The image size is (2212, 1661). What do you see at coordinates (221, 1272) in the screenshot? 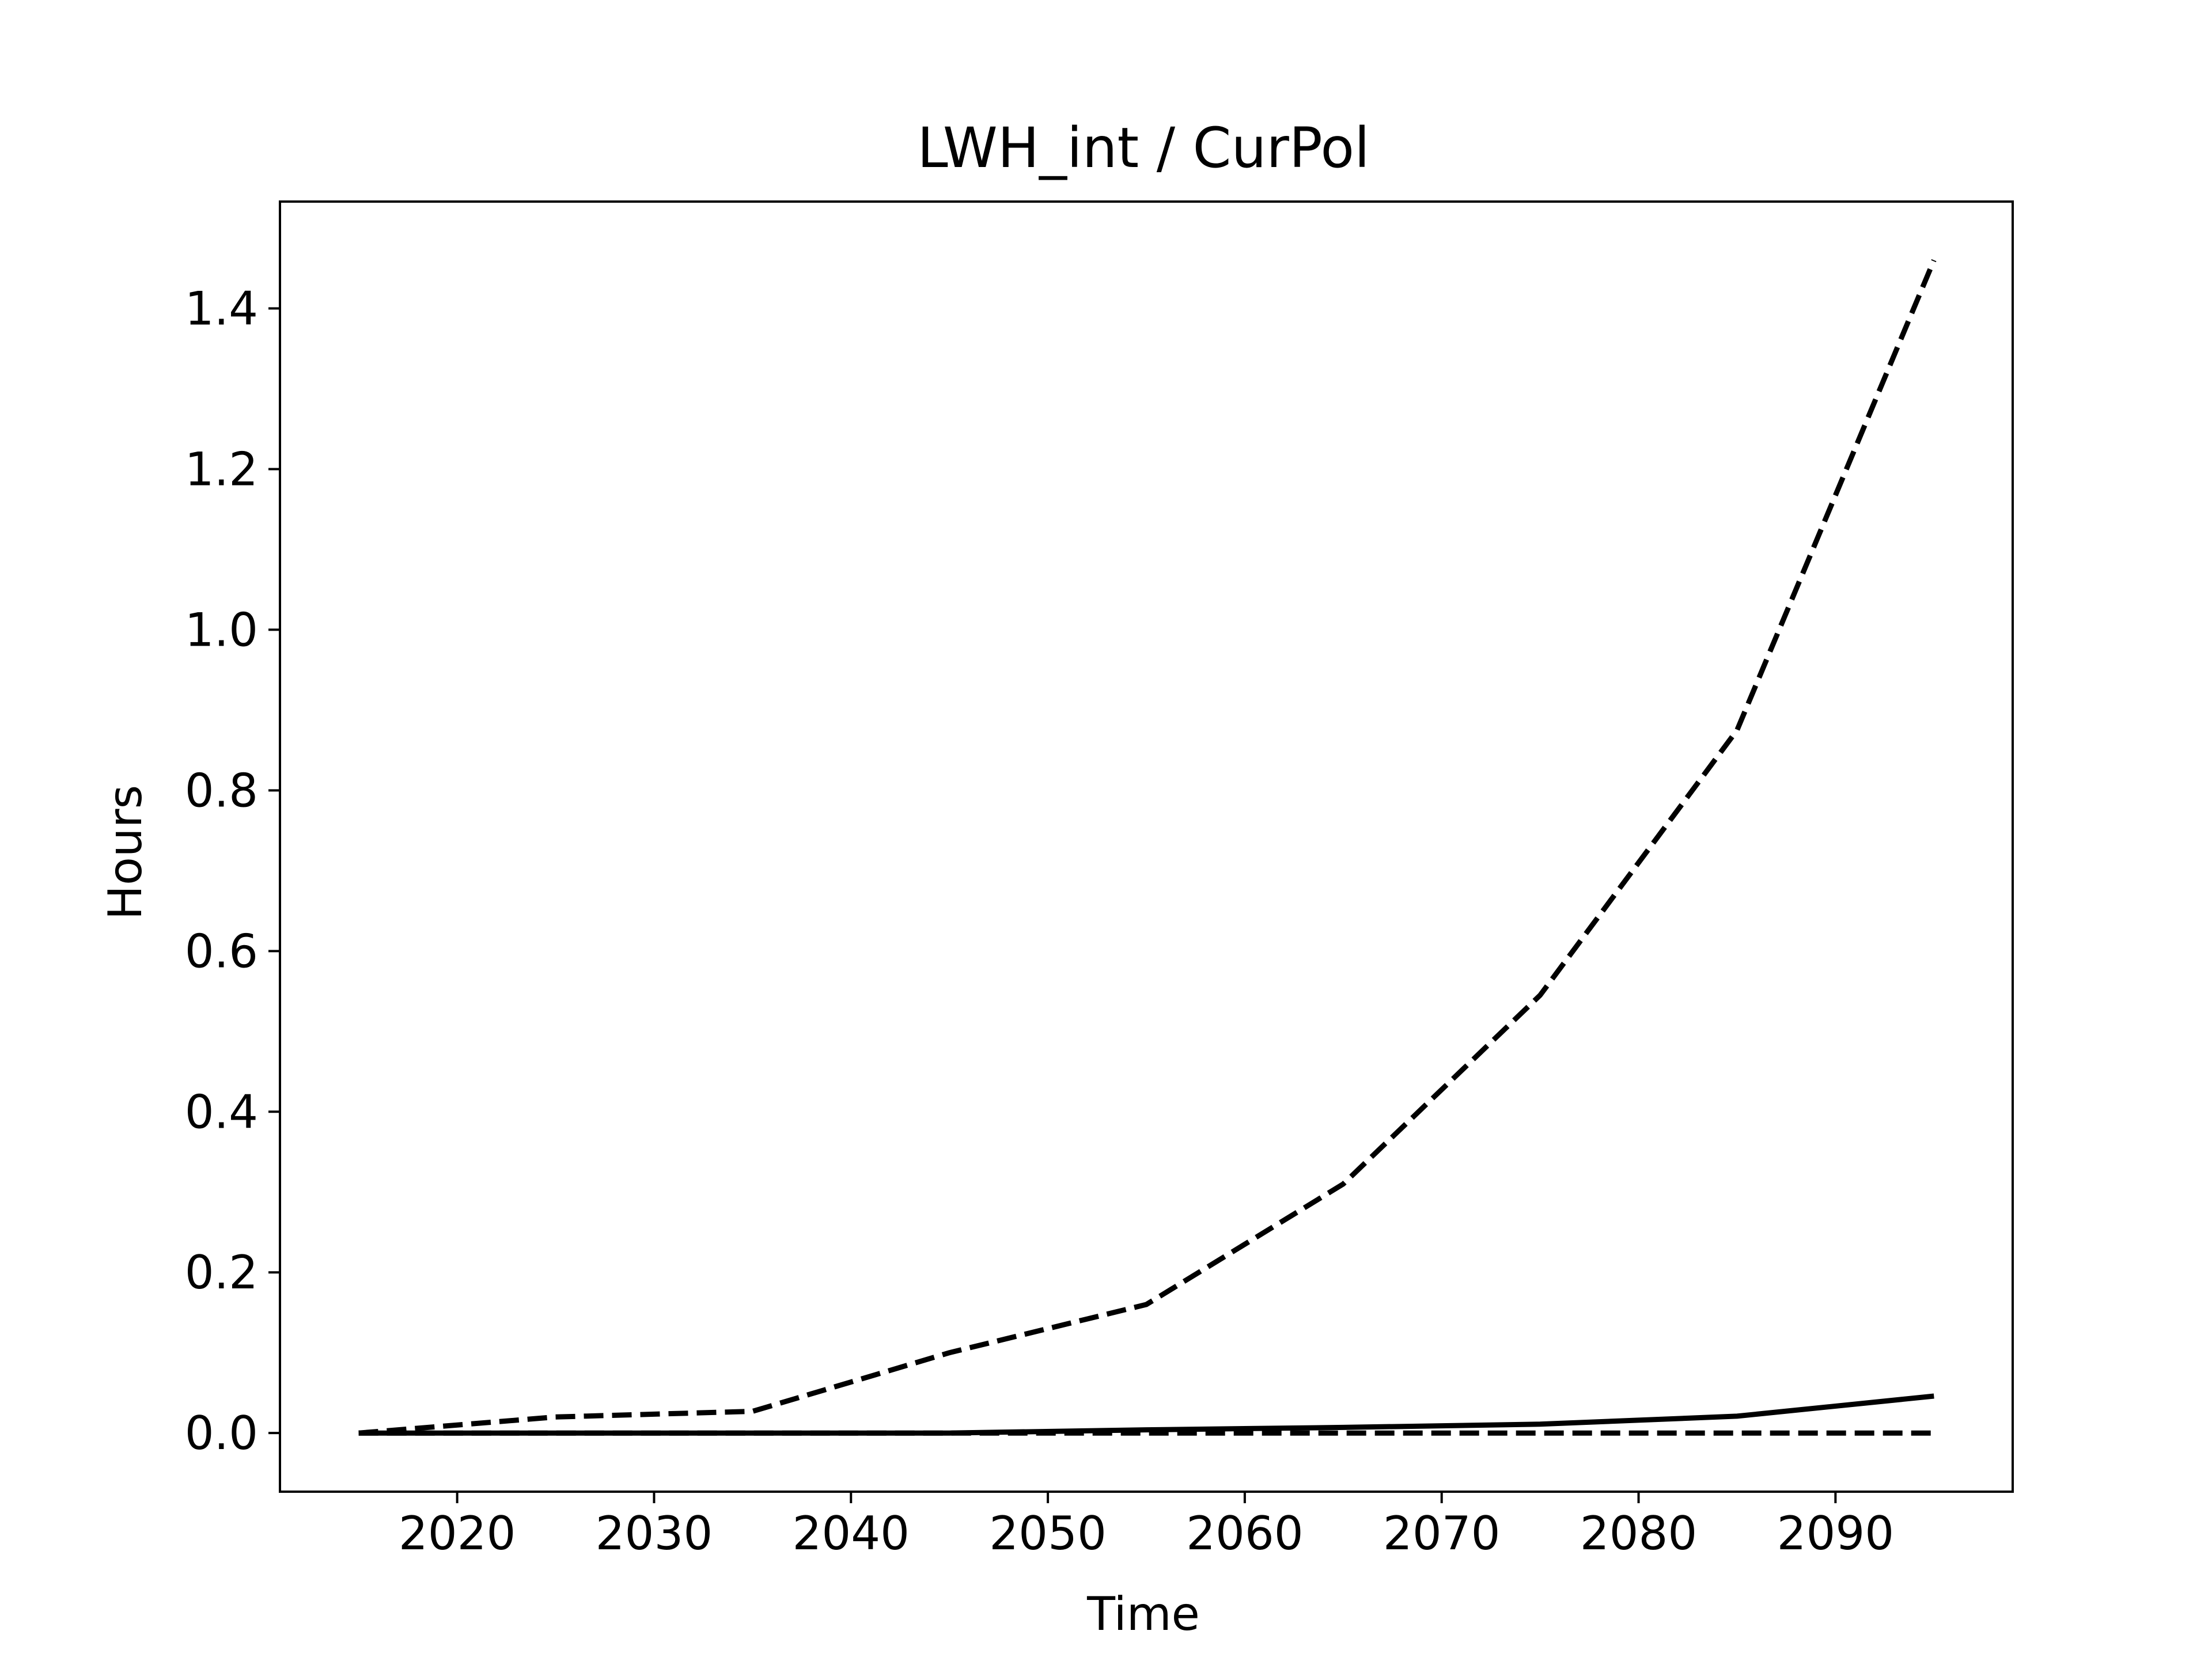
I see `y-tick-label: 0.2` at bounding box center [221, 1272].